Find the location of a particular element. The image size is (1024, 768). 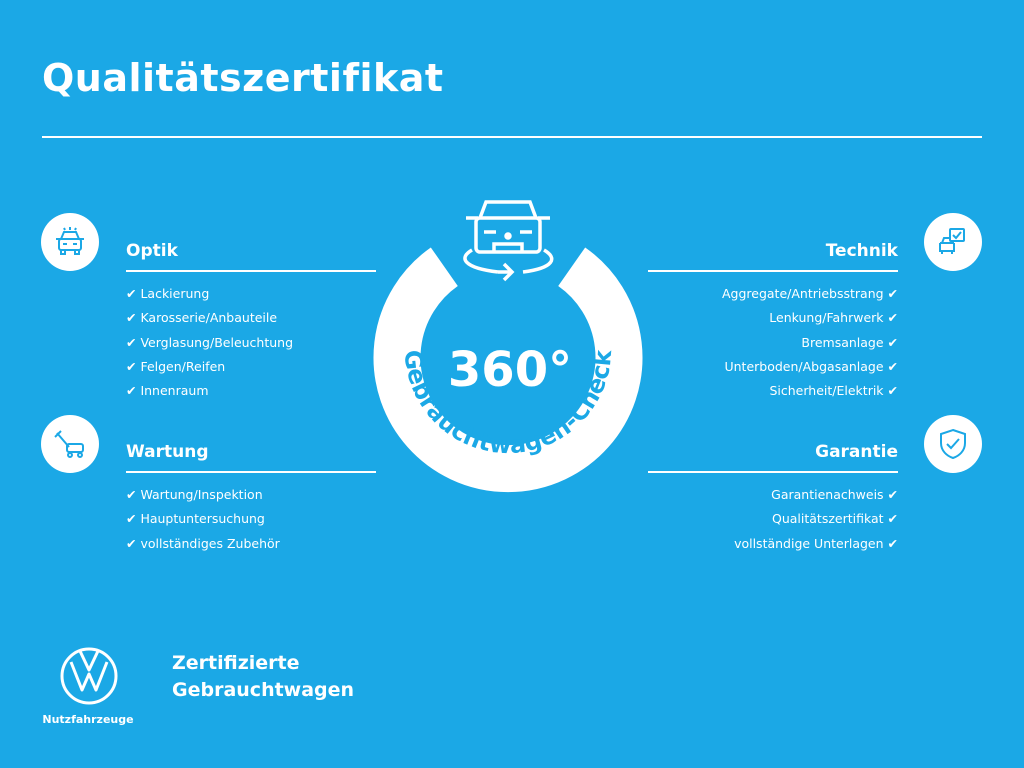

360-label: 360° is located at coordinates (510, 370).